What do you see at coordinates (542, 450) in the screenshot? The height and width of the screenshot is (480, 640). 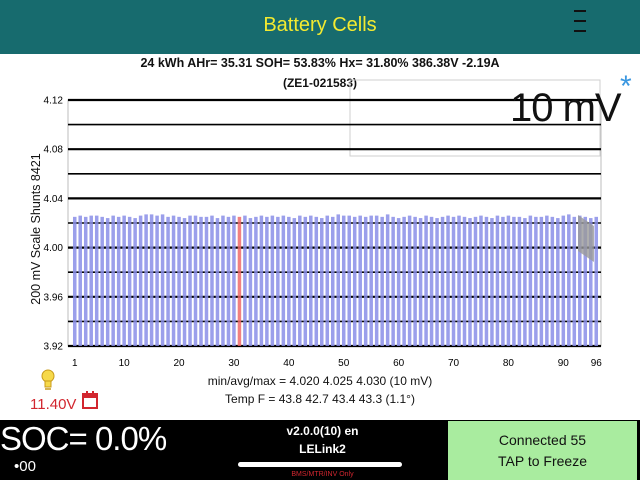 I see `connection-panel` at bounding box center [542, 450].